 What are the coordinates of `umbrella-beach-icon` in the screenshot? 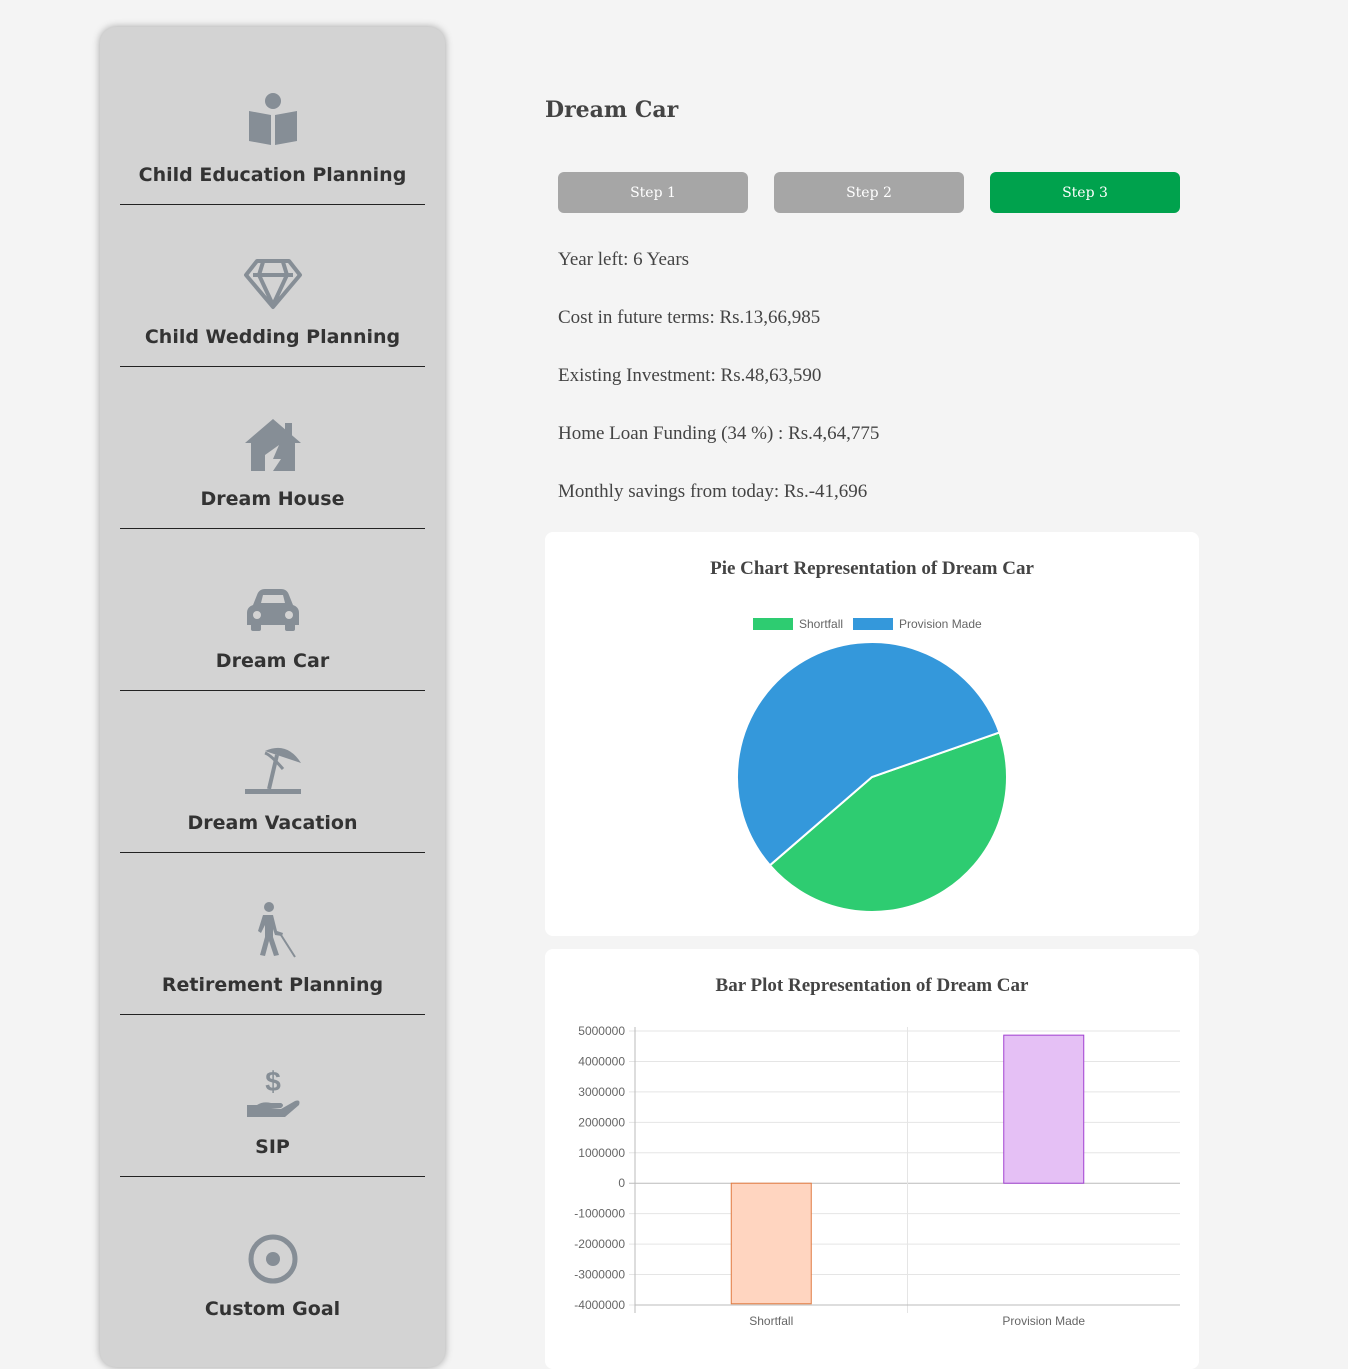 It's located at (273, 769).